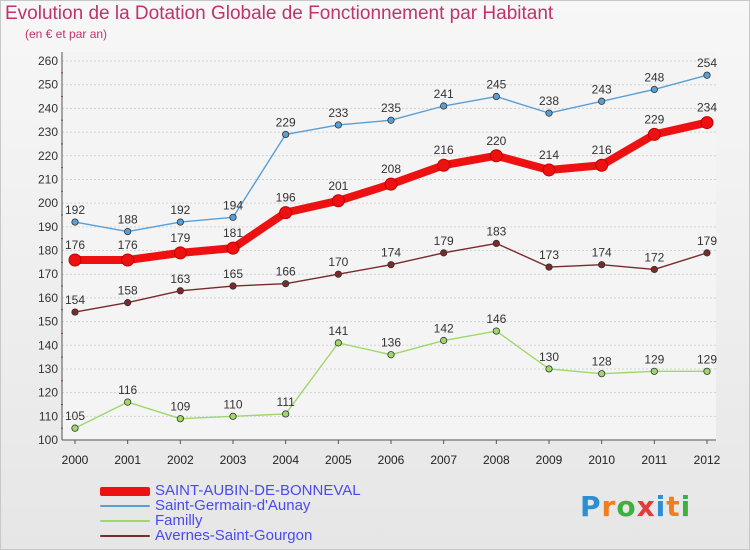 This screenshot has width=750, height=550. Describe the element at coordinates (391, 460) in the screenshot. I see `x-tick-label: 2006` at that location.